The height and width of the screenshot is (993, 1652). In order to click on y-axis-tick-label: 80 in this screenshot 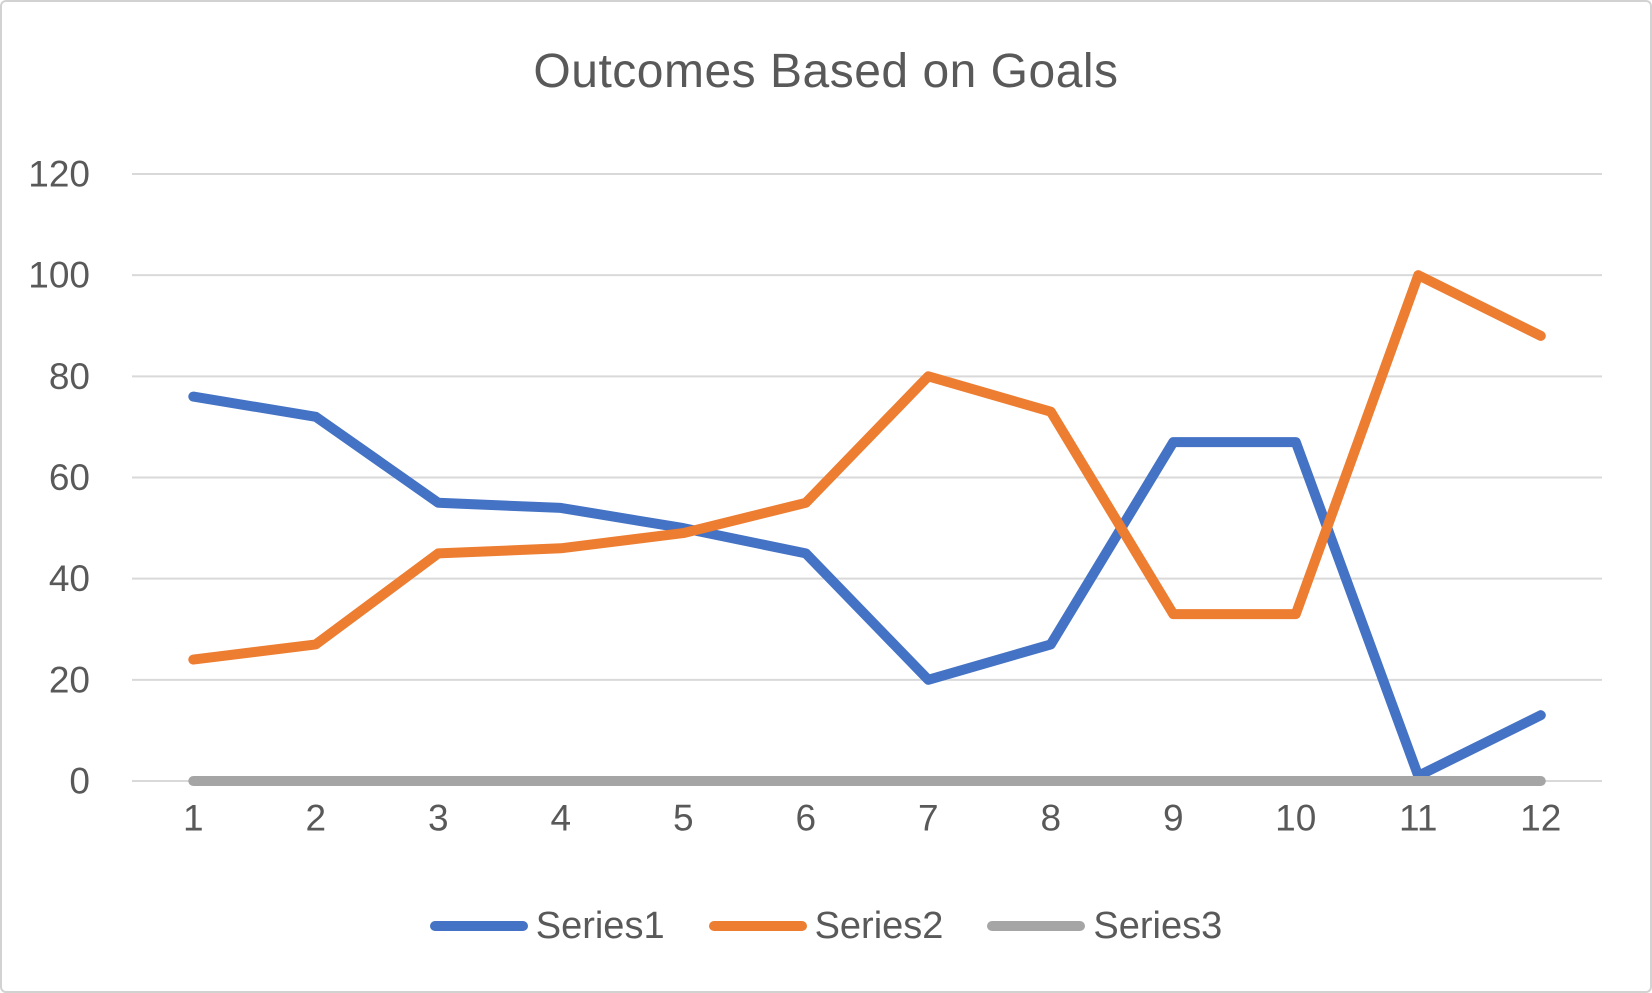, I will do `click(69, 376)`.